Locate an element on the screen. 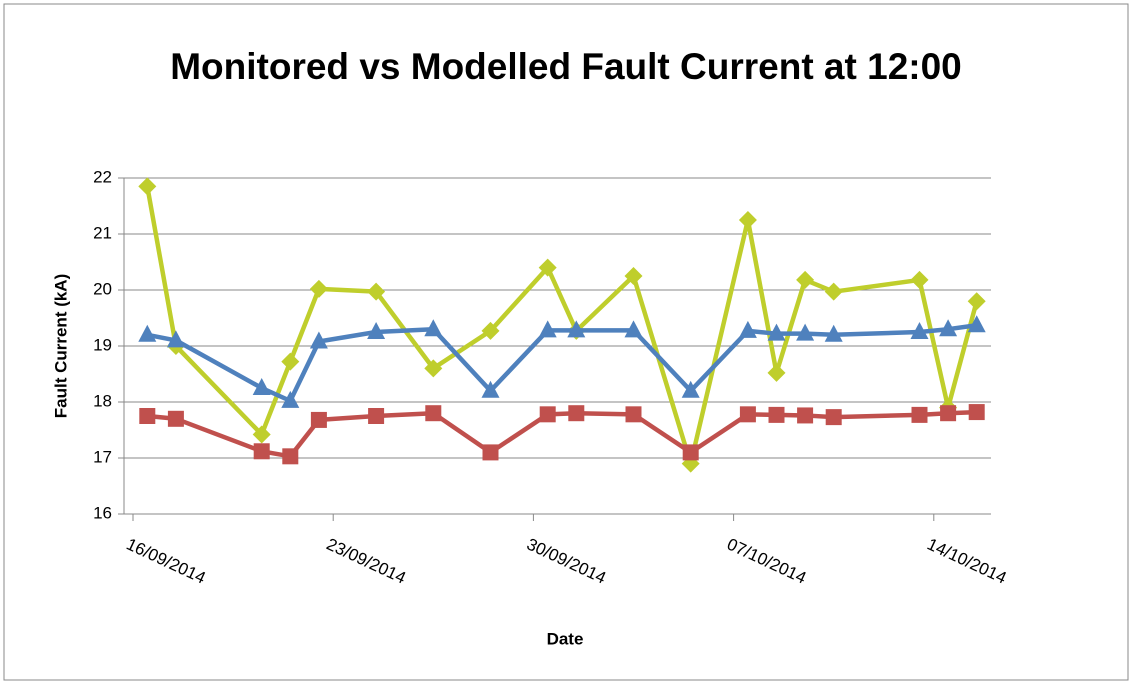 The image size is (1132, 684). x-tick-label: 14/10/2014 is located at coordinates (966, 560).